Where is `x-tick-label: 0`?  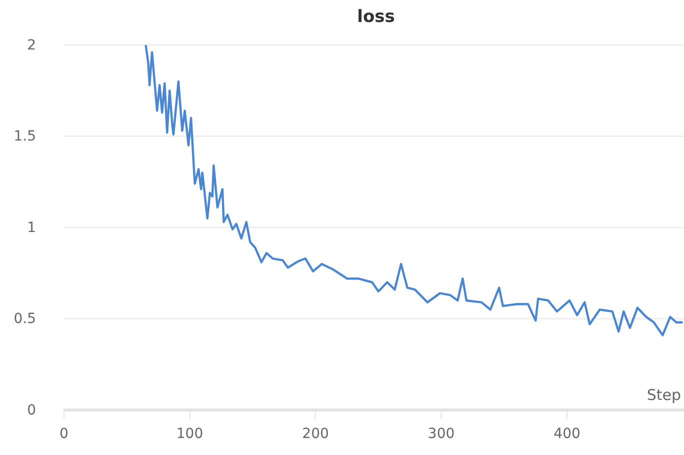 x-tick-label: 0 is located at coordinates (64, 434).